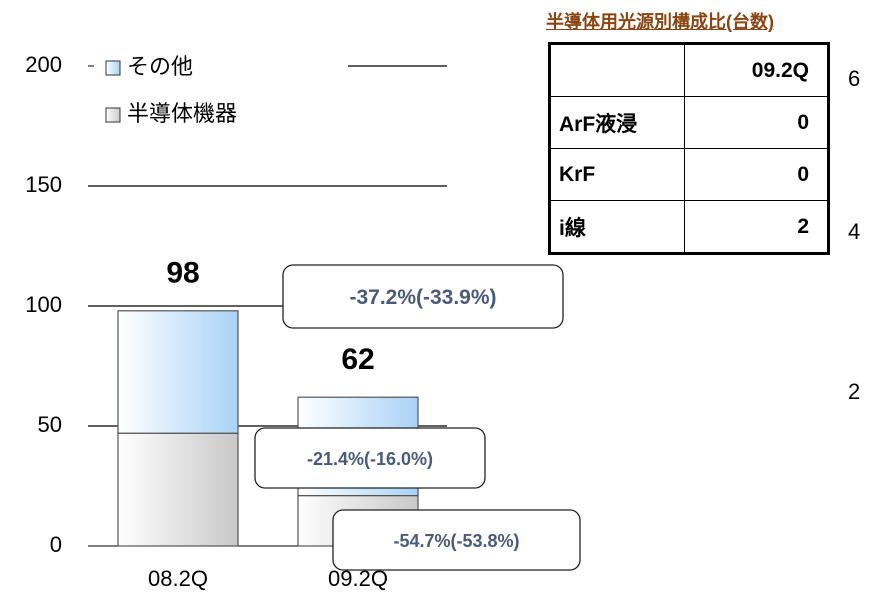  Describe the element at coordinates (357, 359) in the screenshot. I see `total-label: 62` at that location.